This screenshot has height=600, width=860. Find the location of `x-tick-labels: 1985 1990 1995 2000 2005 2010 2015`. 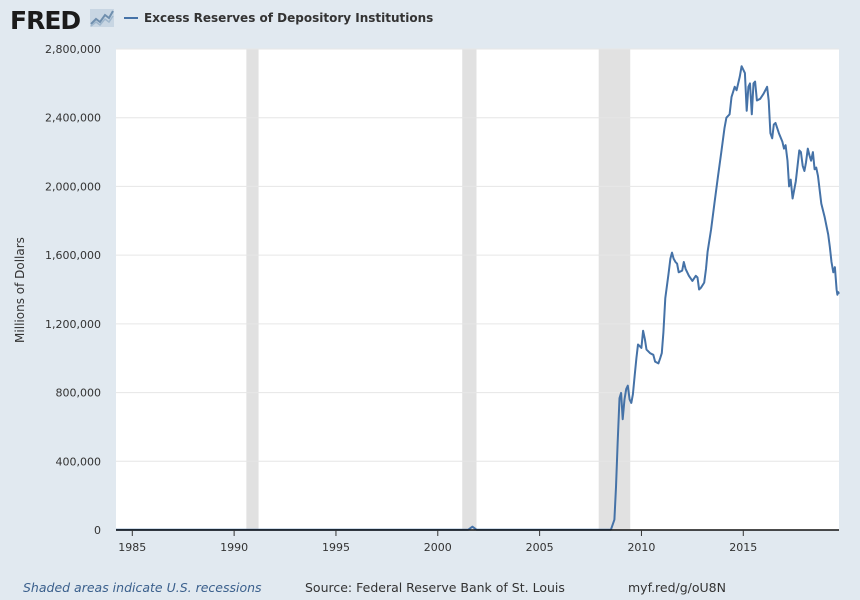

x-tick-labels: 1985 1990 1995 2000 2005 2010 2015 is located at coordinates (437, 542).